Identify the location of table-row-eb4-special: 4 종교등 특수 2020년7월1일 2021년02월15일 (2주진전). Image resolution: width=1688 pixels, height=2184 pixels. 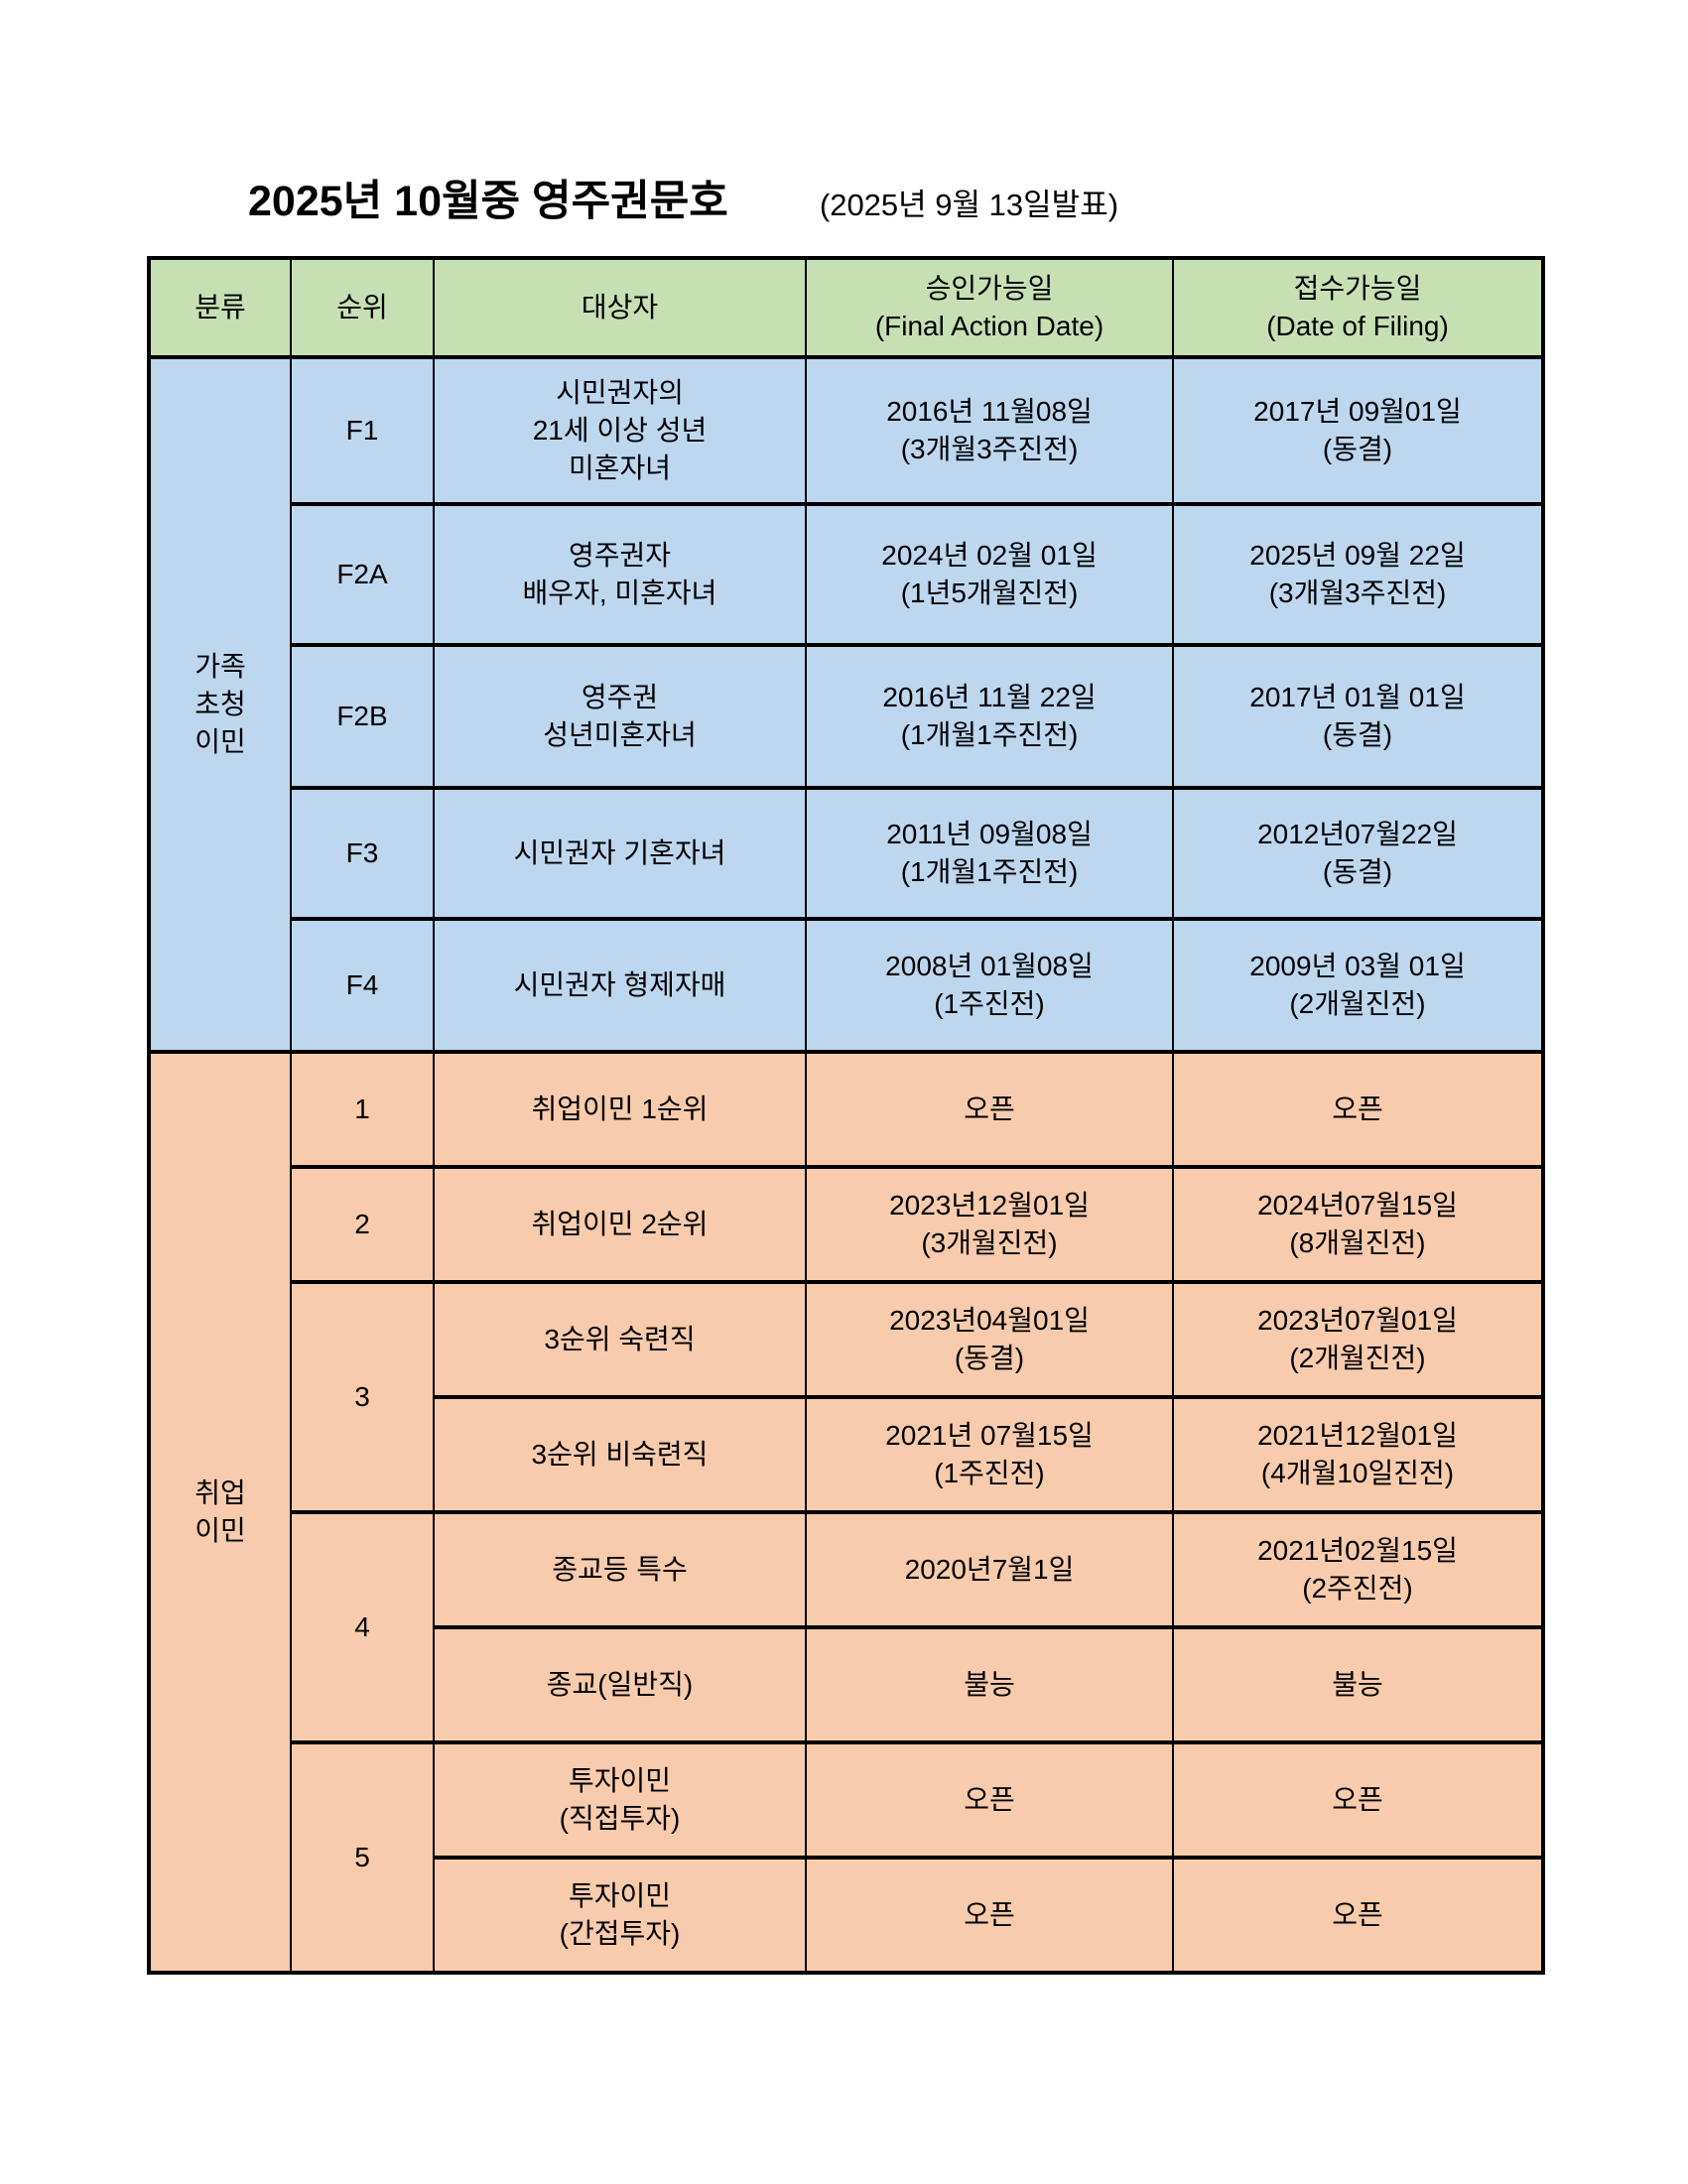
(846, 1627).